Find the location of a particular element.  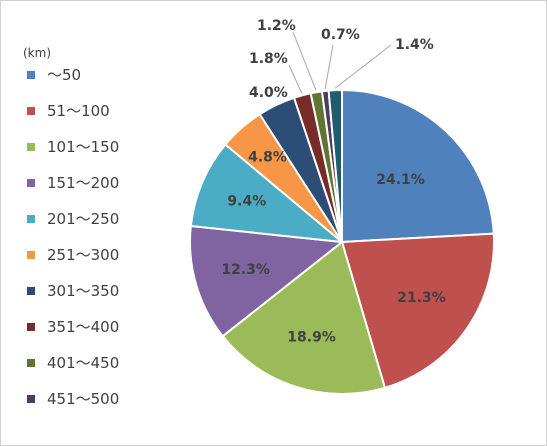

slice-value-label-2: 18.9% is located at coordinates (311, 338).